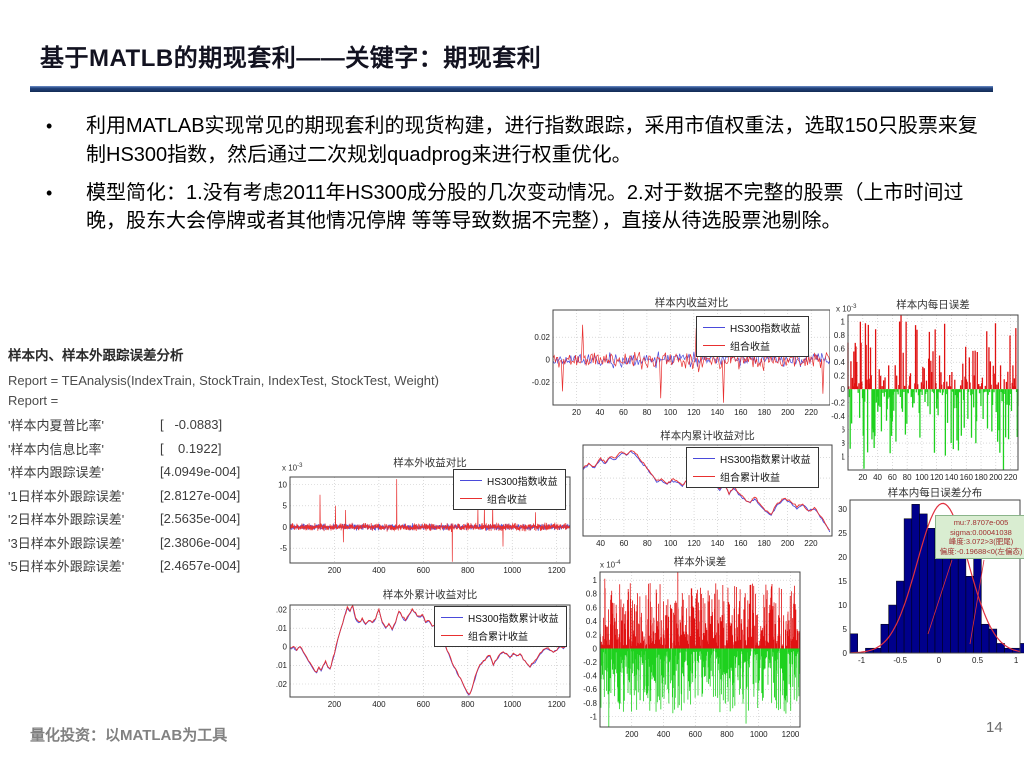  What do you see at coordinates (590, 689) in the screenshot?
I see `svg-text: -0.6` at bounding box center [590, 689].